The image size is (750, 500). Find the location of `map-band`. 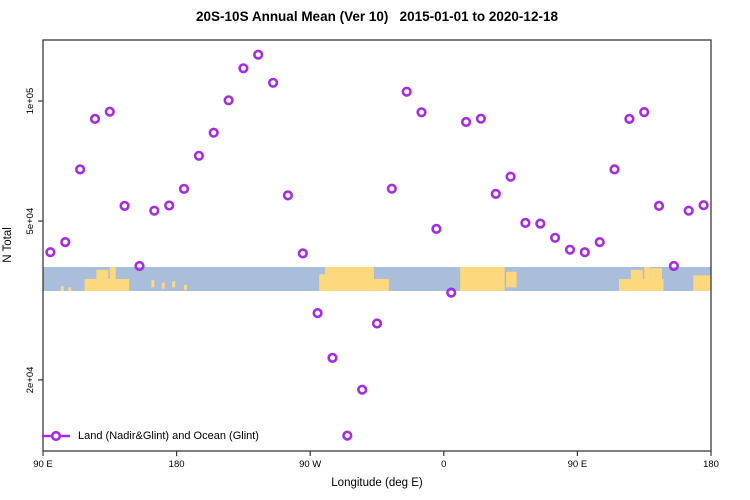

map-band is located at coordinates (377, 279).